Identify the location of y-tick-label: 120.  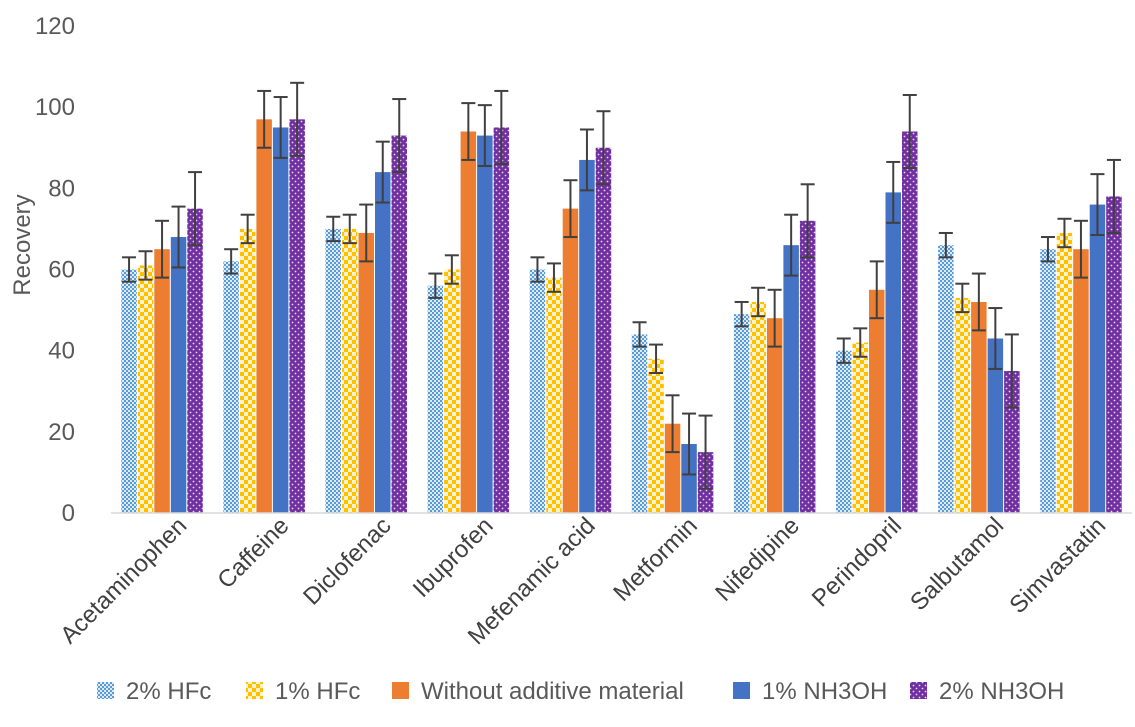
(55, 26).